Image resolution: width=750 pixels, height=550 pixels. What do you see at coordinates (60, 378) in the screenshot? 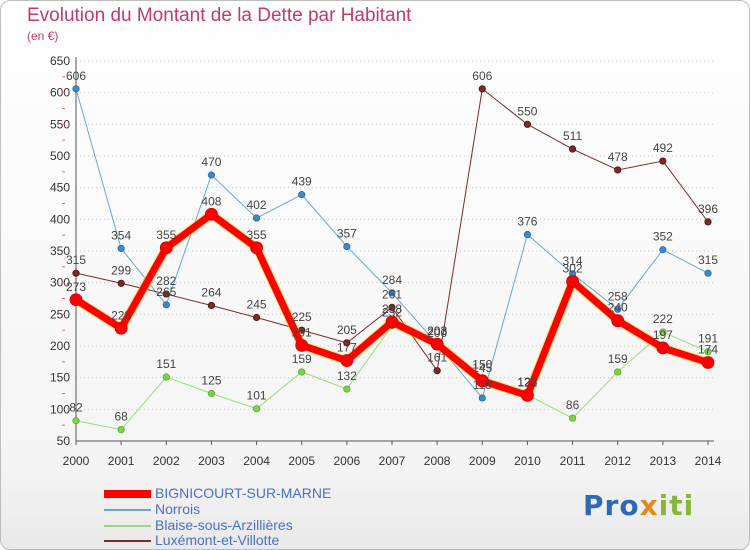
I see `y-tick-label: 150` at bounding box center [60, 378].